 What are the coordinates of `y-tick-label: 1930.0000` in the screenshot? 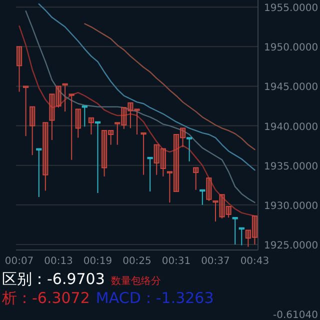 It's located at (291, 206).